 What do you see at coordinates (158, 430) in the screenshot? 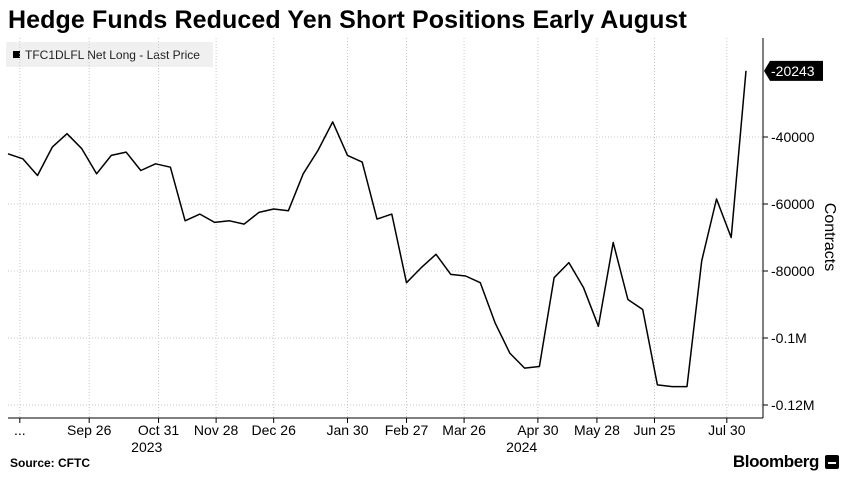
I see `x-tick-label: Oct 31` at bounding box center [158, 430].